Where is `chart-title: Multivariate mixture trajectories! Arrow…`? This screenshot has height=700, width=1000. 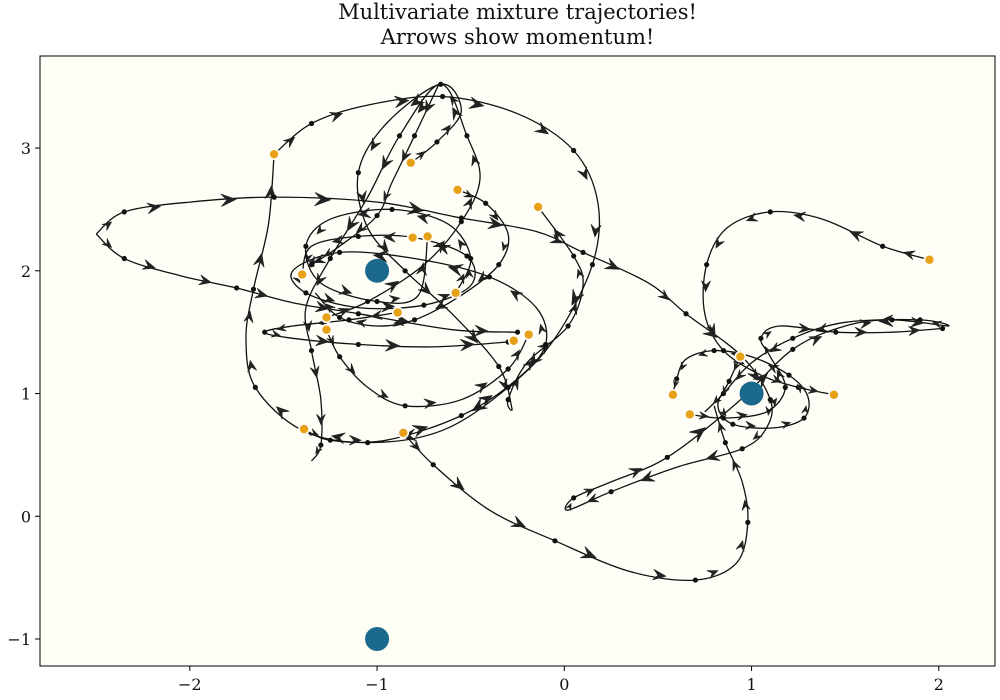 chart-title: Multivariate mixture trajectories! Arrow… is located at coordinates (517, 25).